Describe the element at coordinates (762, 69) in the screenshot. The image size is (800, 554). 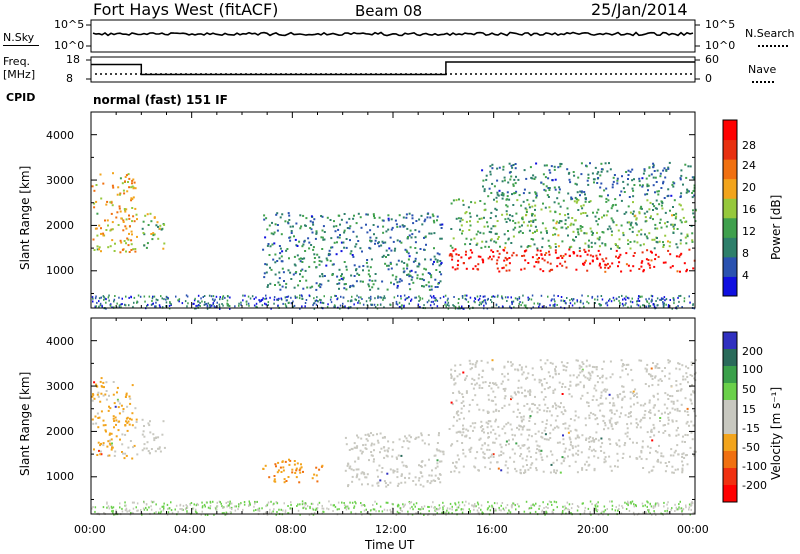
I see `nave-label: Nave` at that location.